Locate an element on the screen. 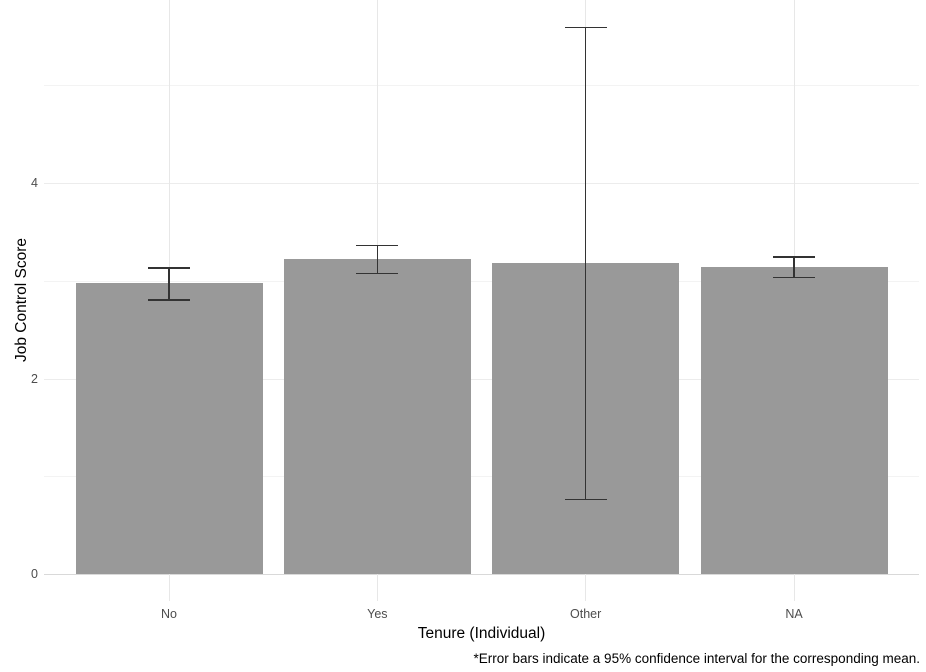  y-tick-label: 4 is located at coordinates (34, 183).